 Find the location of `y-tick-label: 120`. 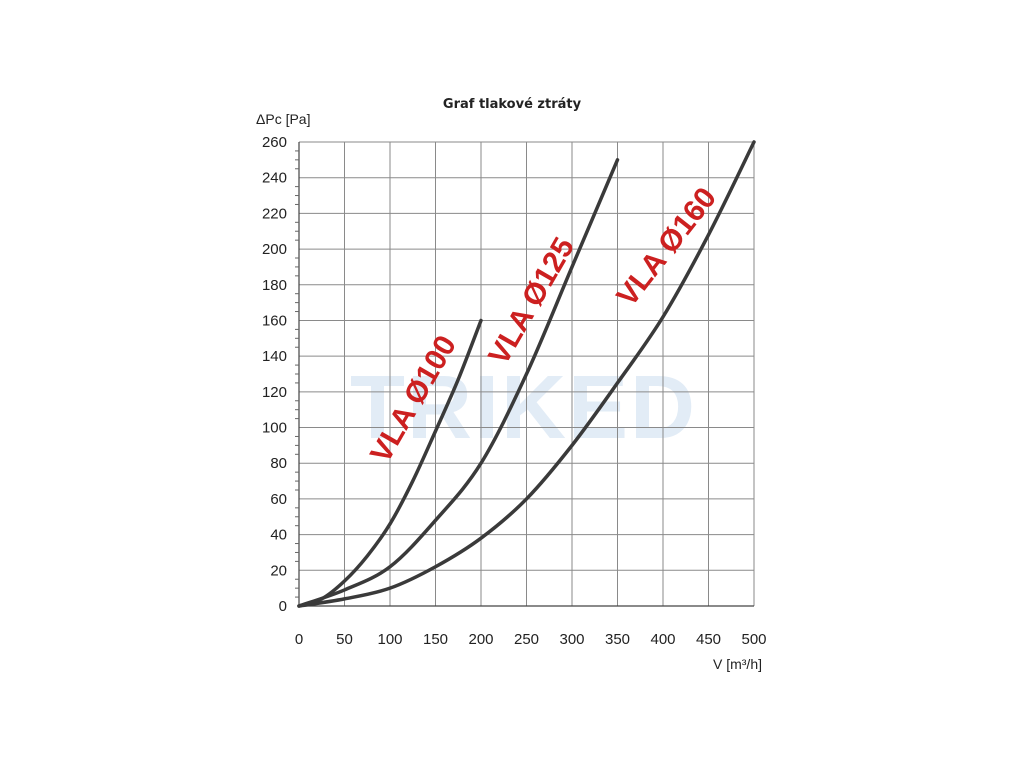

y-tick-label: 120 is located at coordinates (274, 392).